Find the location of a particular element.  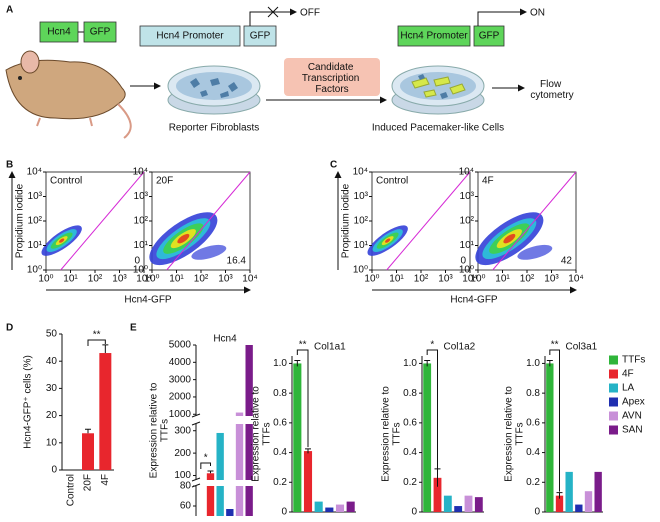

y-tick-label: 4000 is located at coordinates (180, 362).